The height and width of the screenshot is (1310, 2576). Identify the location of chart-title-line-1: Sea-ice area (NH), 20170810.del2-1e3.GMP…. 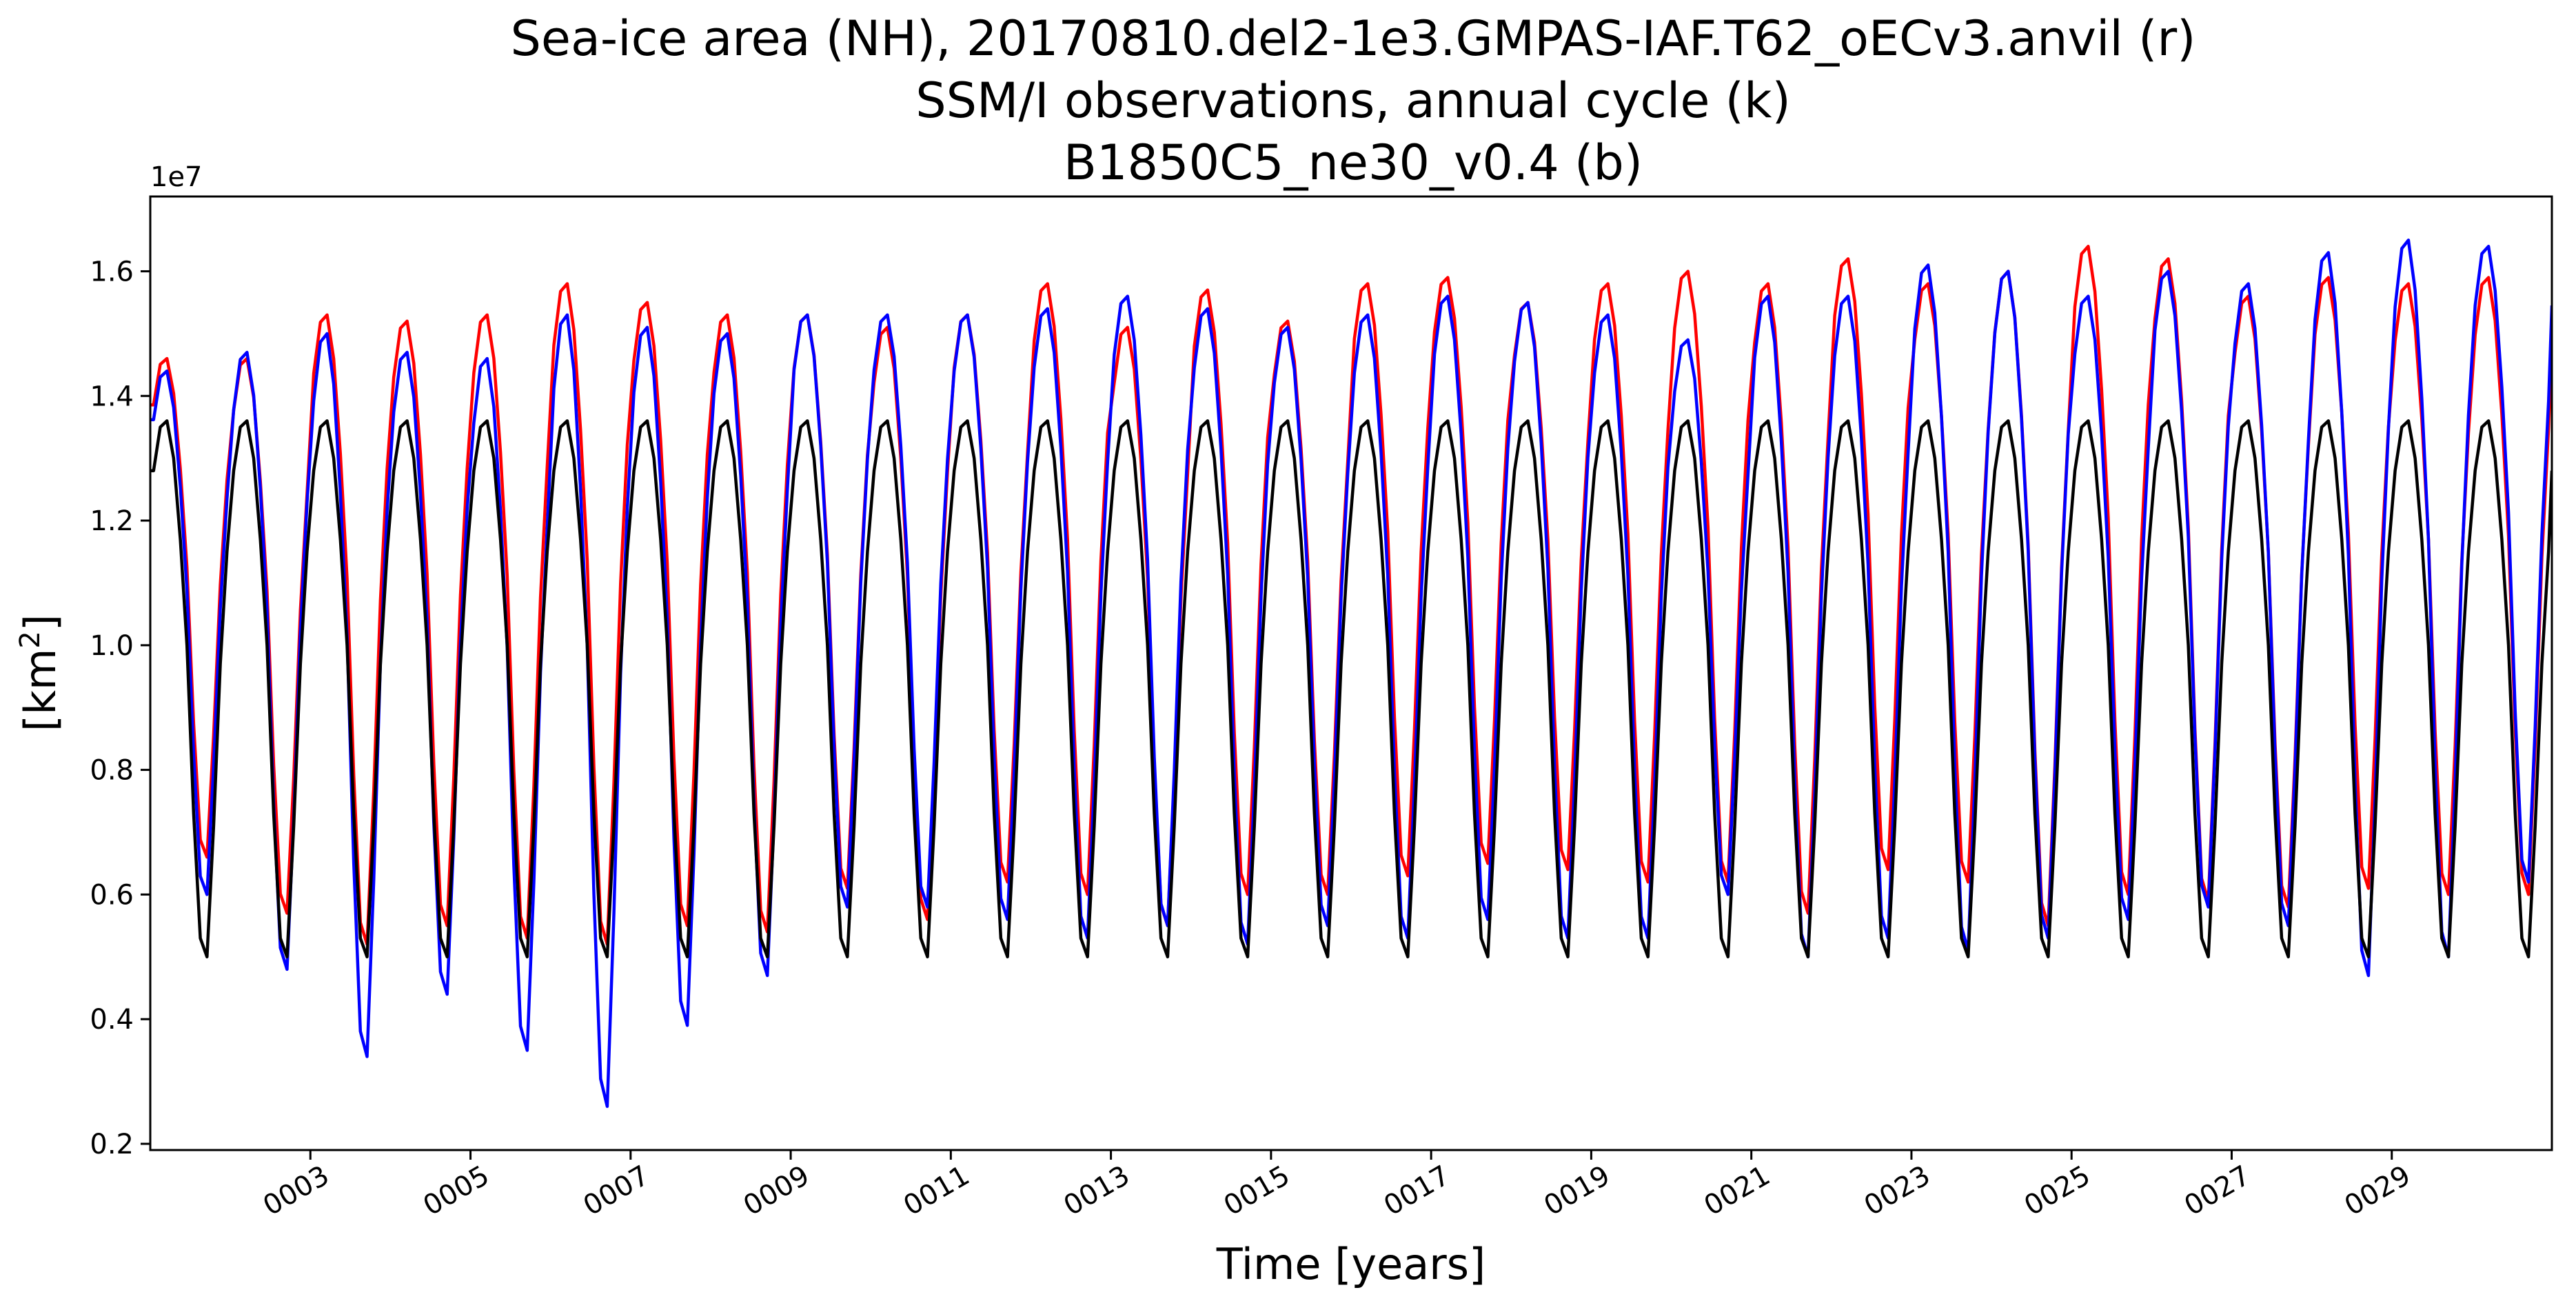
(1352, 38).